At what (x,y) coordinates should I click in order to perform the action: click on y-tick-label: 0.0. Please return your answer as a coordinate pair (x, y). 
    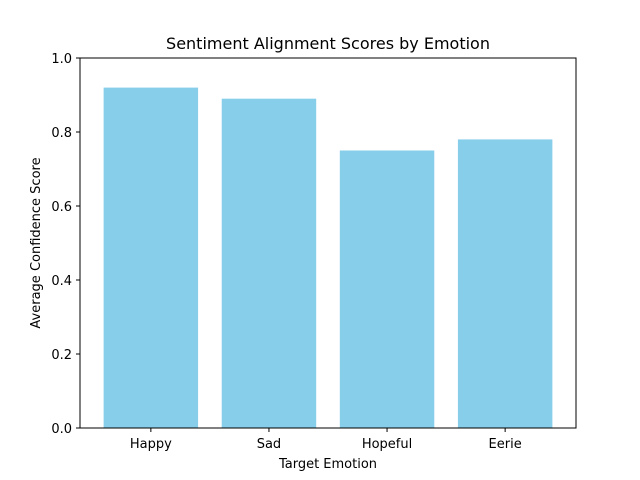
    Looking at the image, I should click on (61, 429).